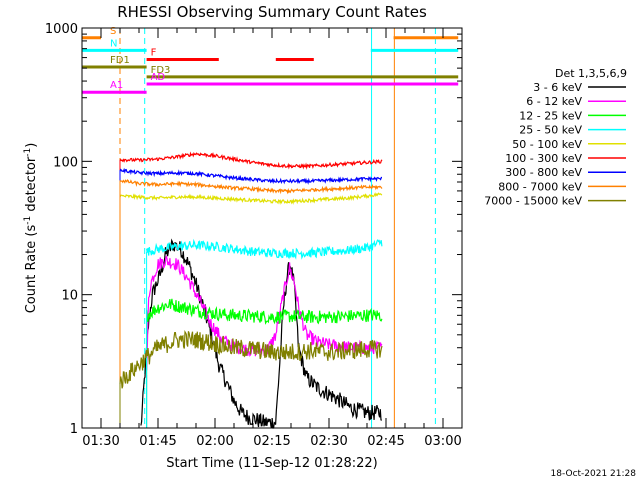  Describe the element at coordinates (271, 441) in the screenshot. I see `x-tick-label-3: 02:15` at that location.